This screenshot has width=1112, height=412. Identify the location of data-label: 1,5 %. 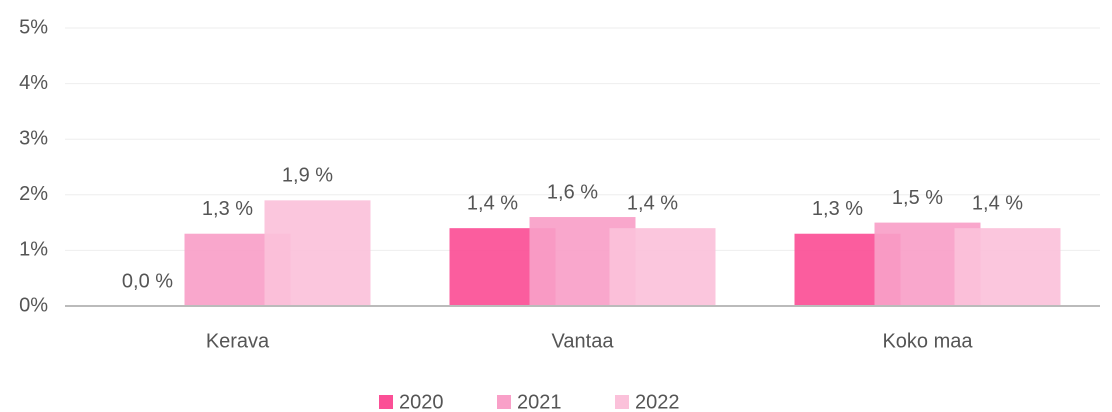
(917, 198).